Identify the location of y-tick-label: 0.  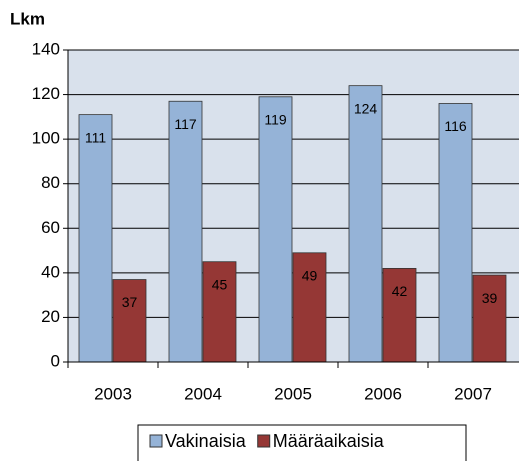
(55, 360).